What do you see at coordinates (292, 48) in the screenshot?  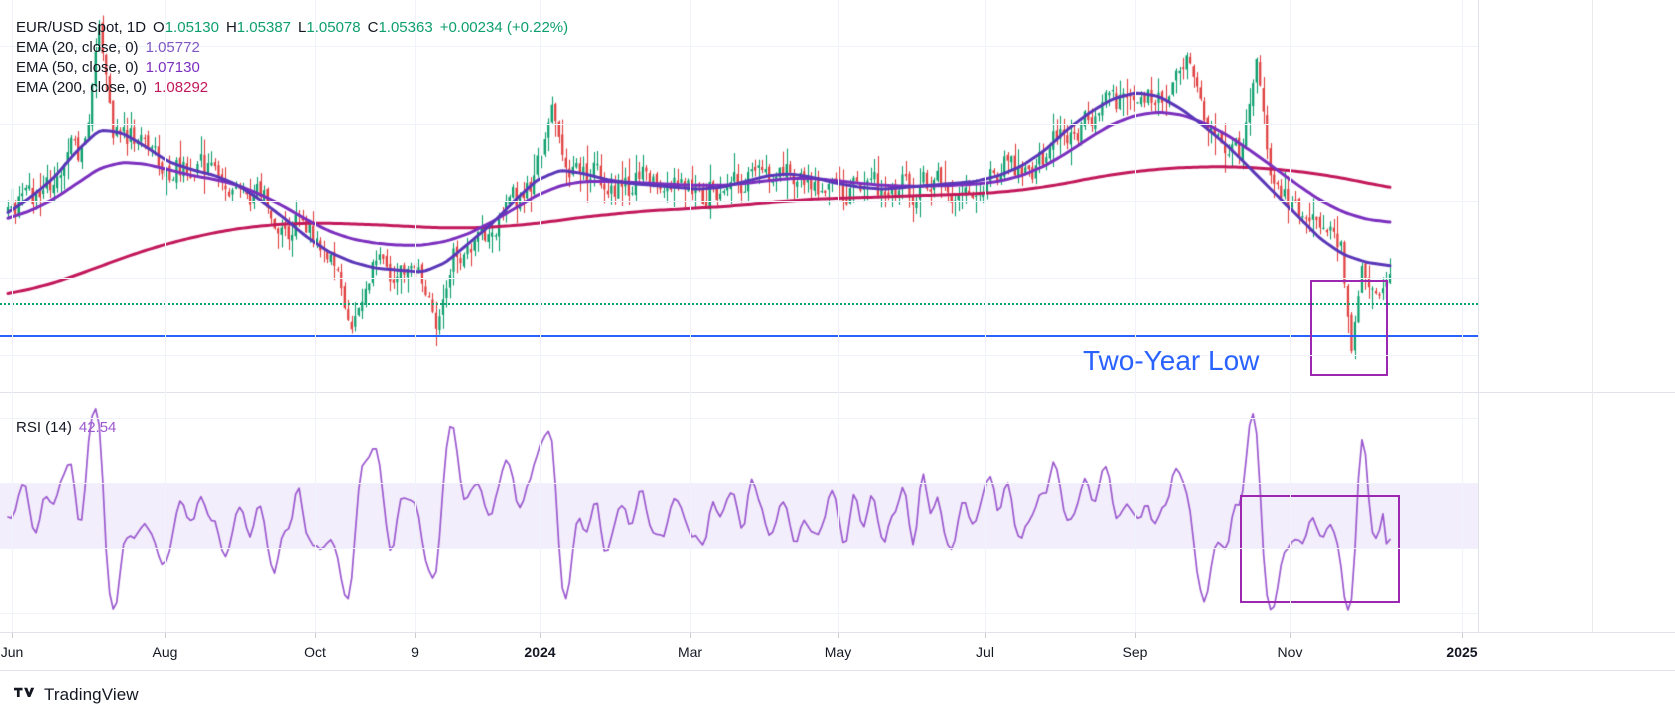 I see `legend-row-ema20: EMA (20, close, 0) 1.05772` at bounding box center [292, 48].